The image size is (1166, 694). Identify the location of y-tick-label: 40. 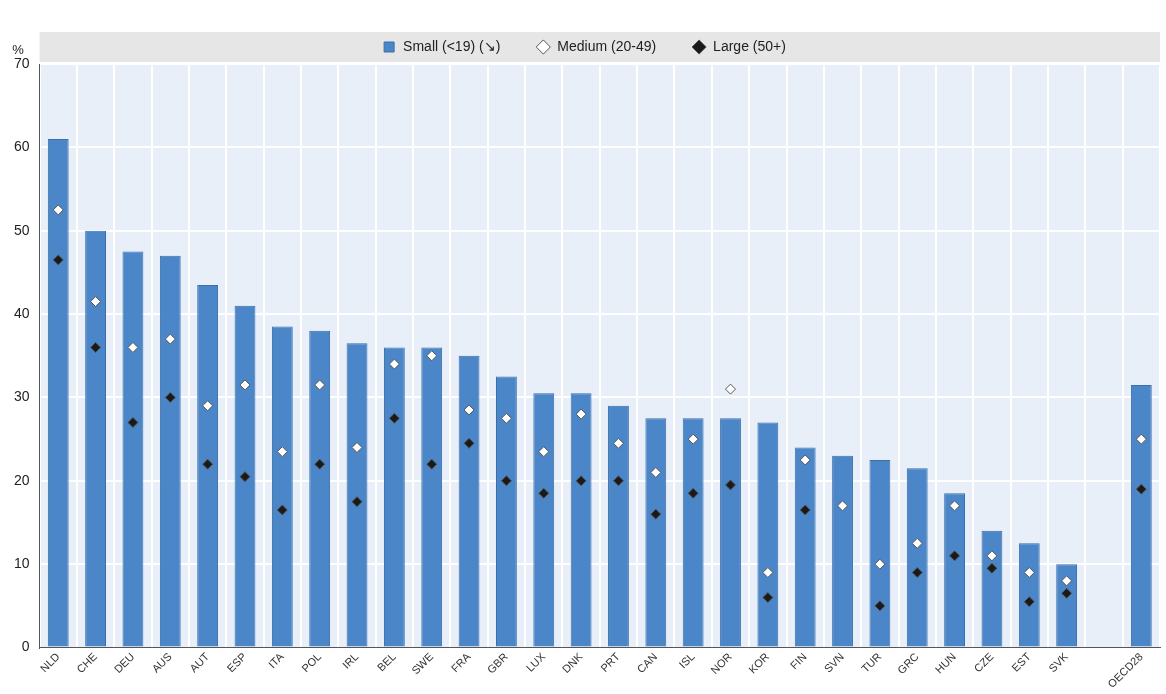
(21, 312).